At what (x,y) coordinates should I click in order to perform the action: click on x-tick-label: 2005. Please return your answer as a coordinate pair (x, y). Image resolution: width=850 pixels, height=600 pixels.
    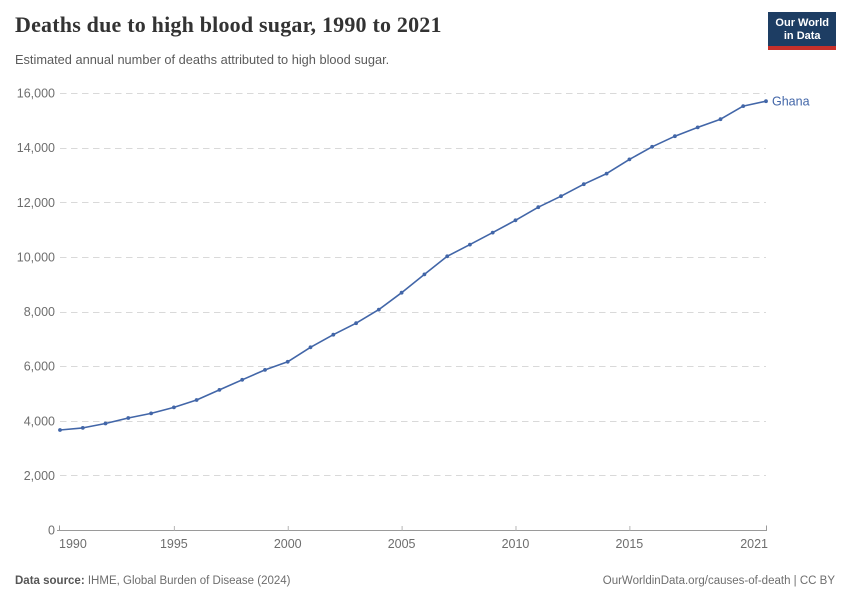
    Looking at the image, I should click on (402, 544).